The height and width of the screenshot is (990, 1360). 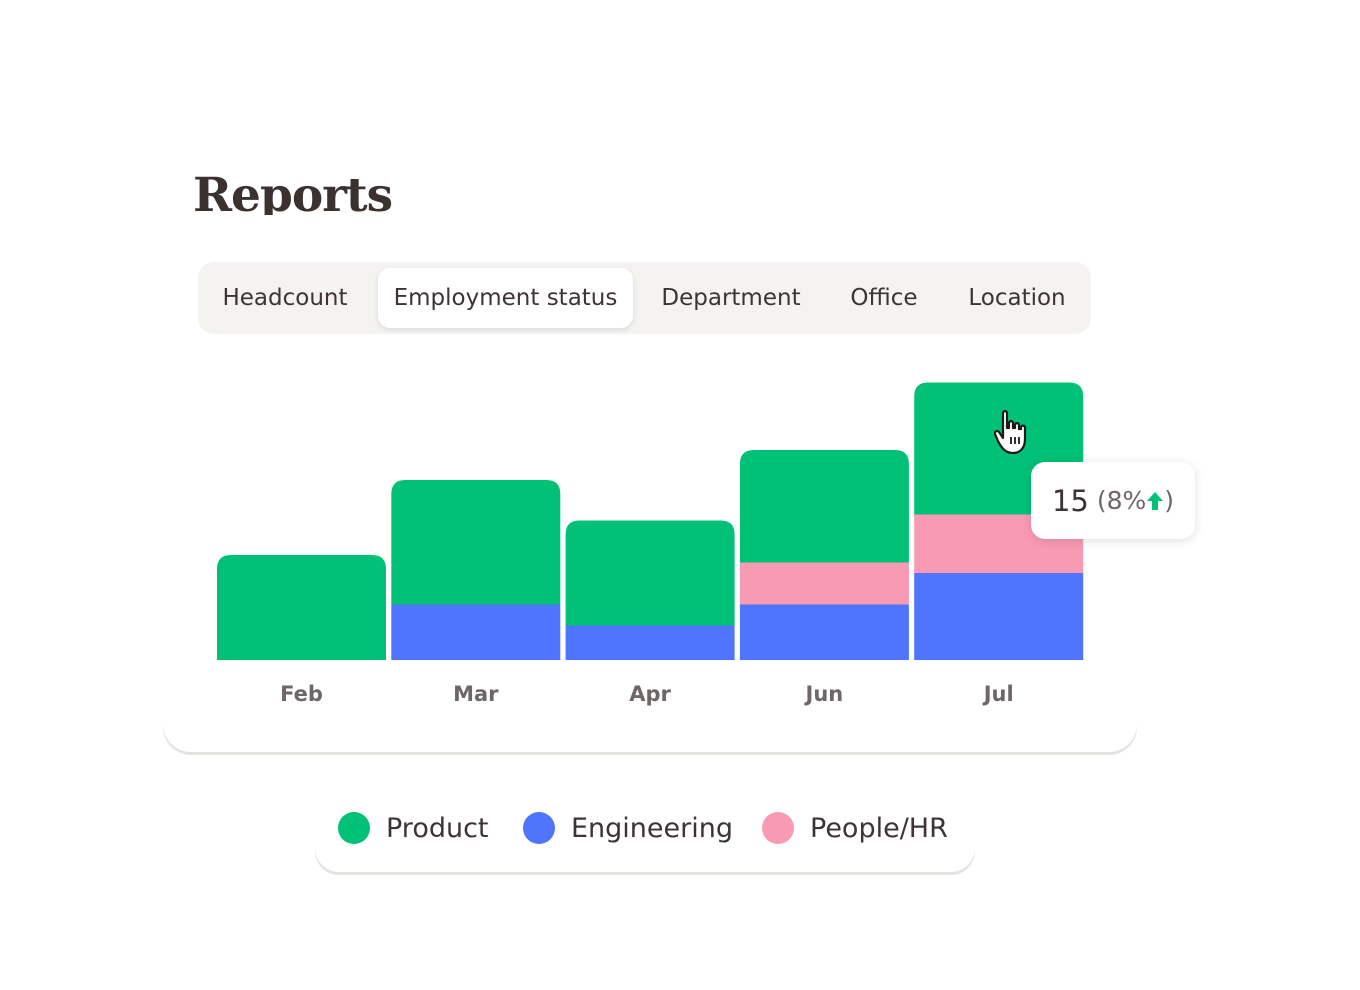 What do you see at coordinates (650, 573) in the screenshot?
I see `bar-segment-product-apr` at bounding box center [650, 573].